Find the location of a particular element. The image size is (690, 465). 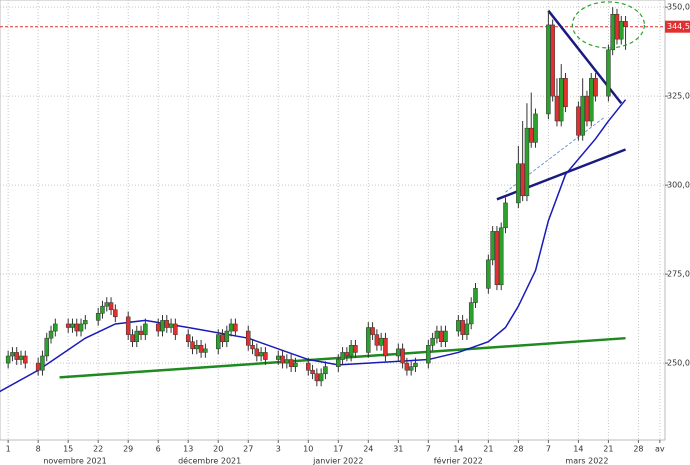

x-tick-label: 6 is located at coordinates (158, 449).